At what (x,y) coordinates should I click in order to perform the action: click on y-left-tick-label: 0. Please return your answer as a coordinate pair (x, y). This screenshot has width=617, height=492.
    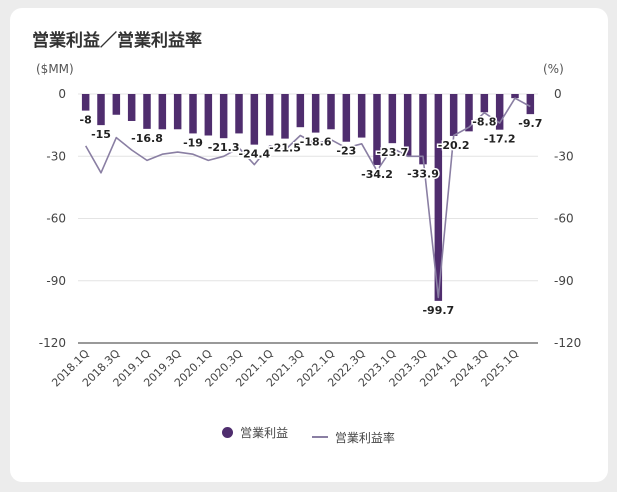
    Looking at the image, I should click on (62, 94).